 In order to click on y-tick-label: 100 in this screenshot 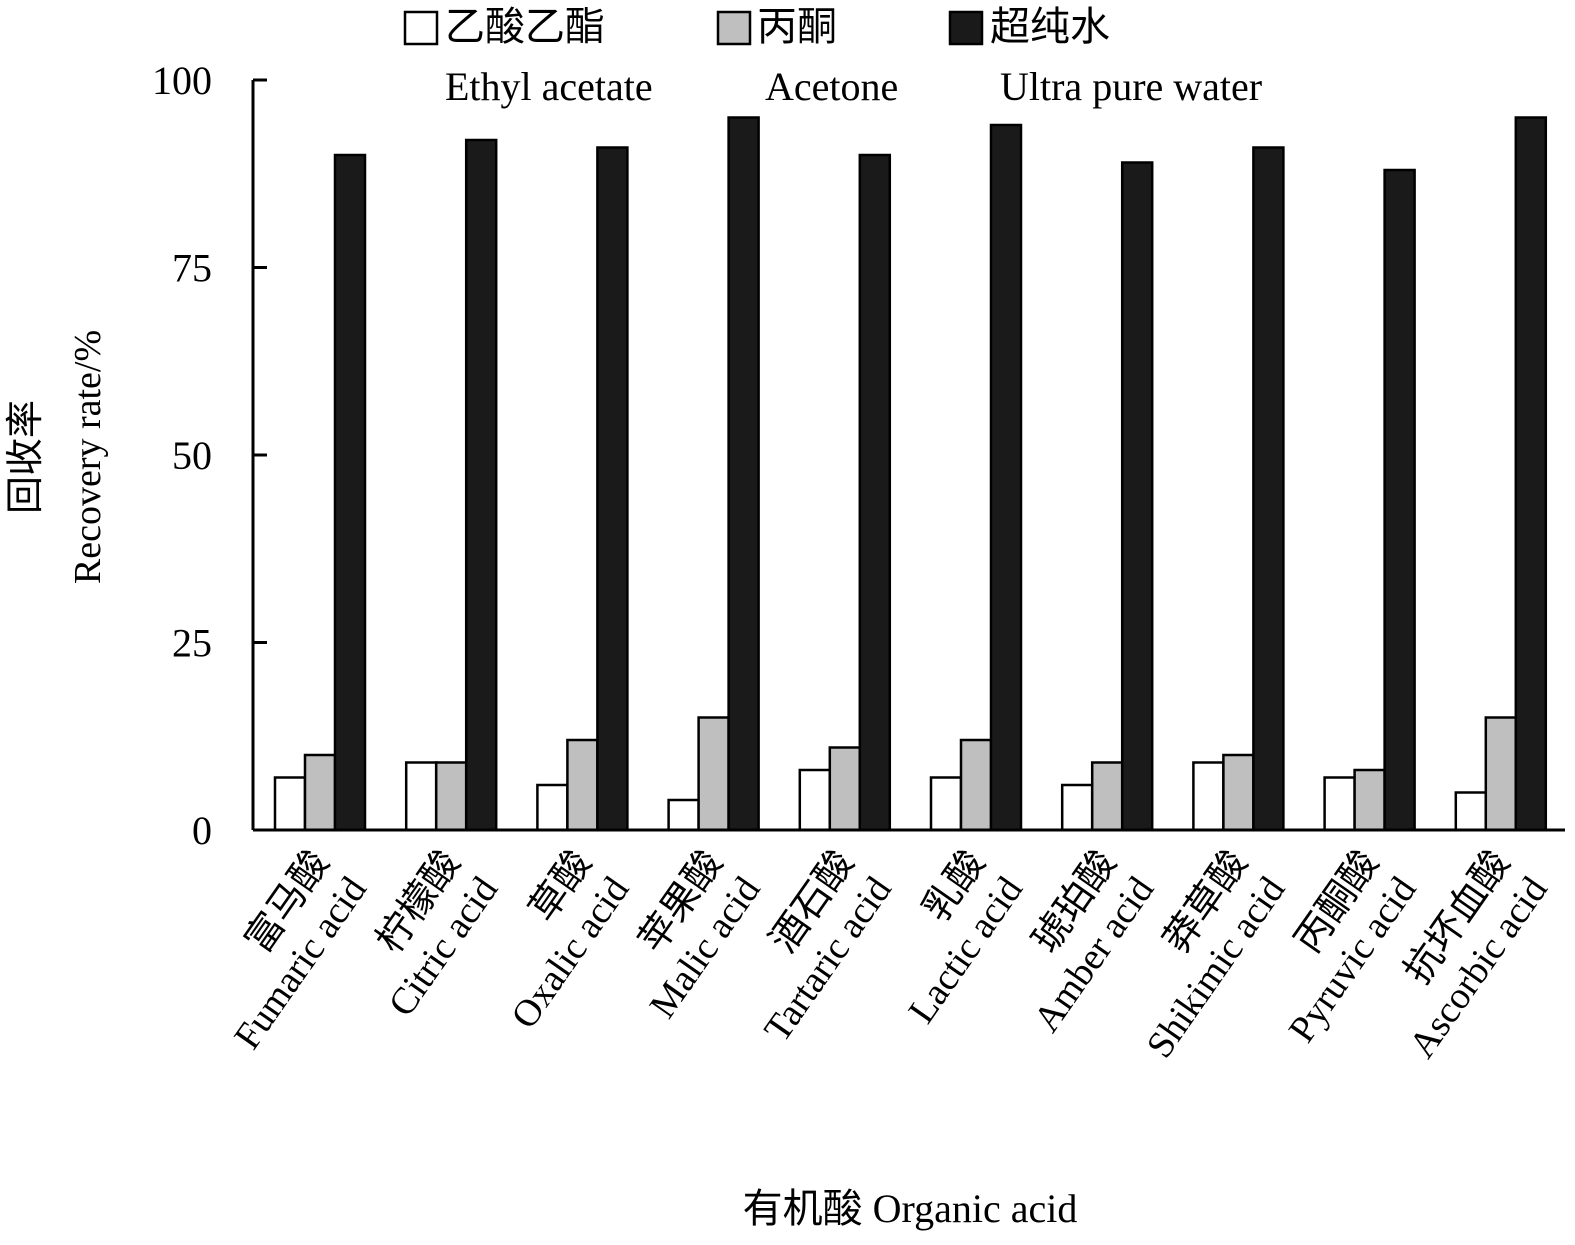, I will do `click(182, 80)`.